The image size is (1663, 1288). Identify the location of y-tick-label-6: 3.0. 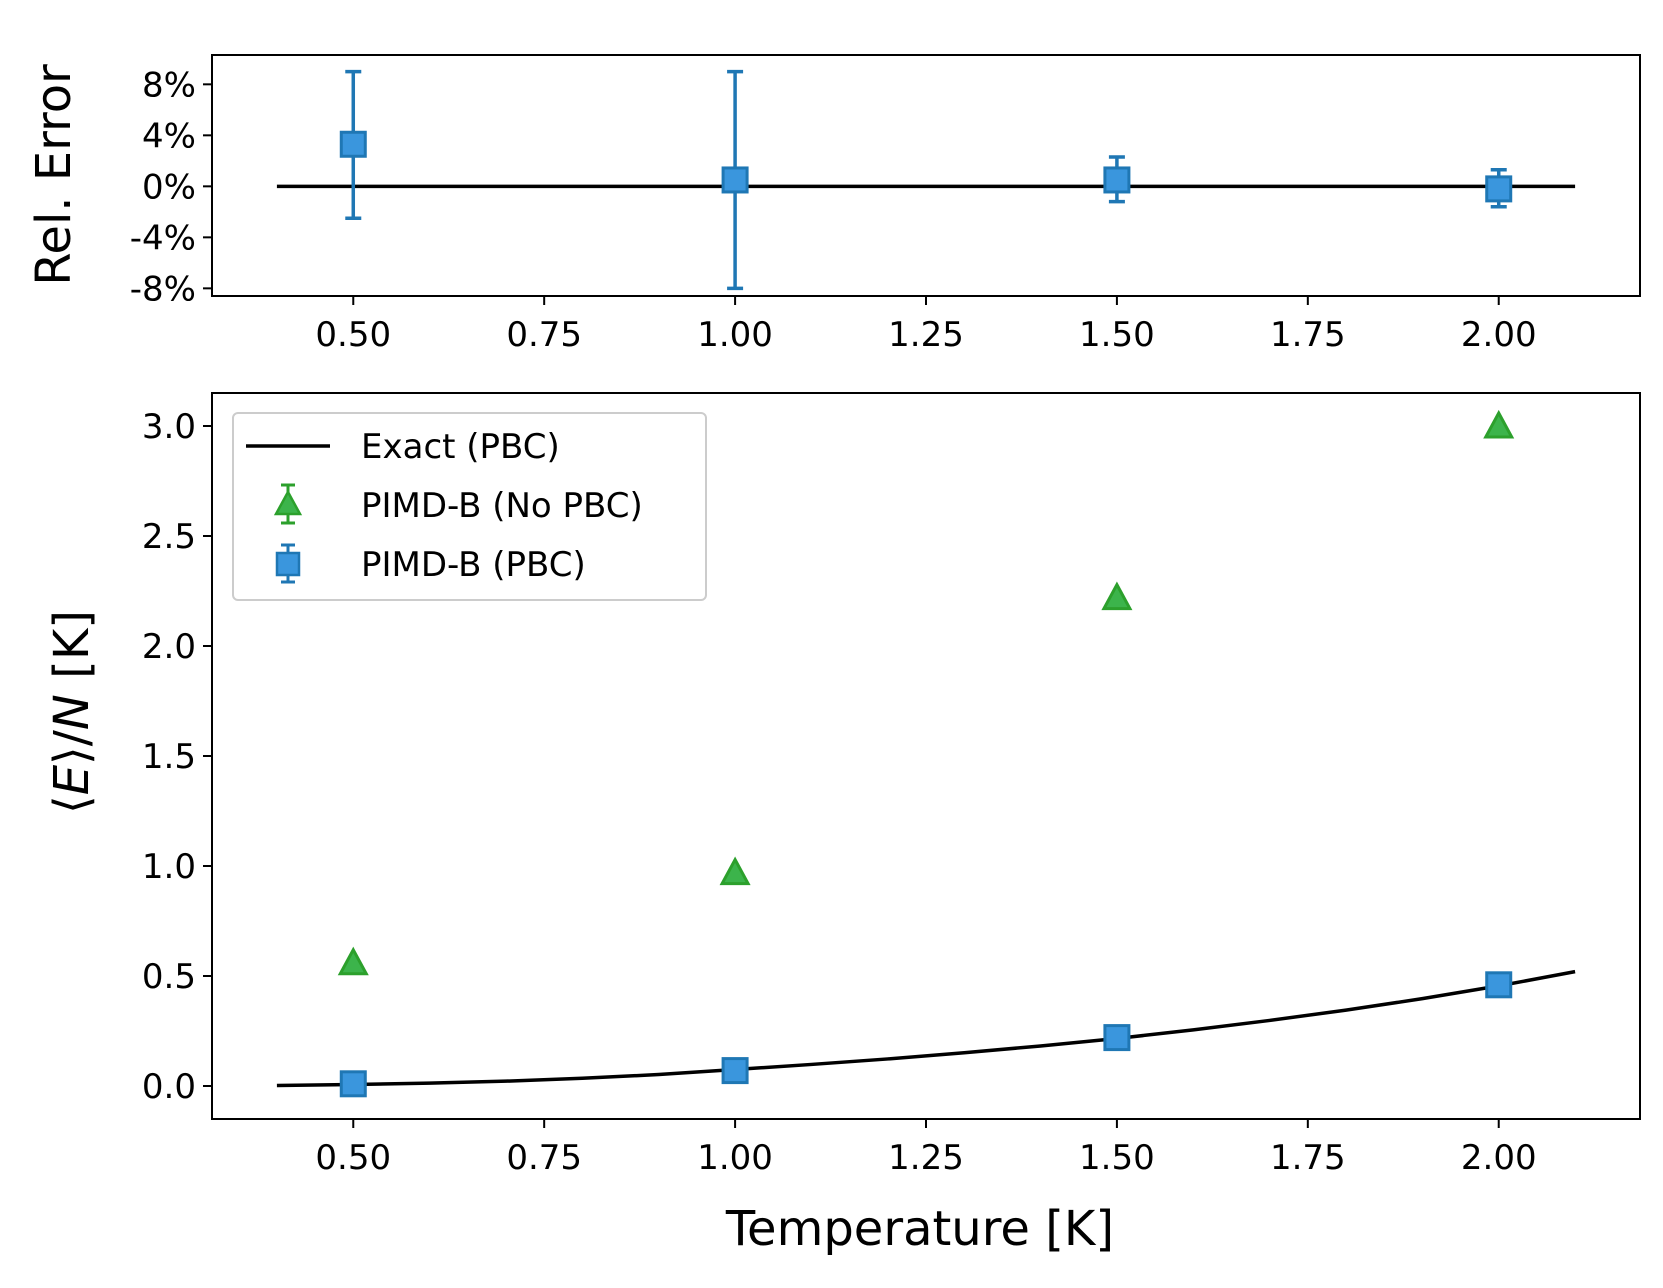
(169, 427).